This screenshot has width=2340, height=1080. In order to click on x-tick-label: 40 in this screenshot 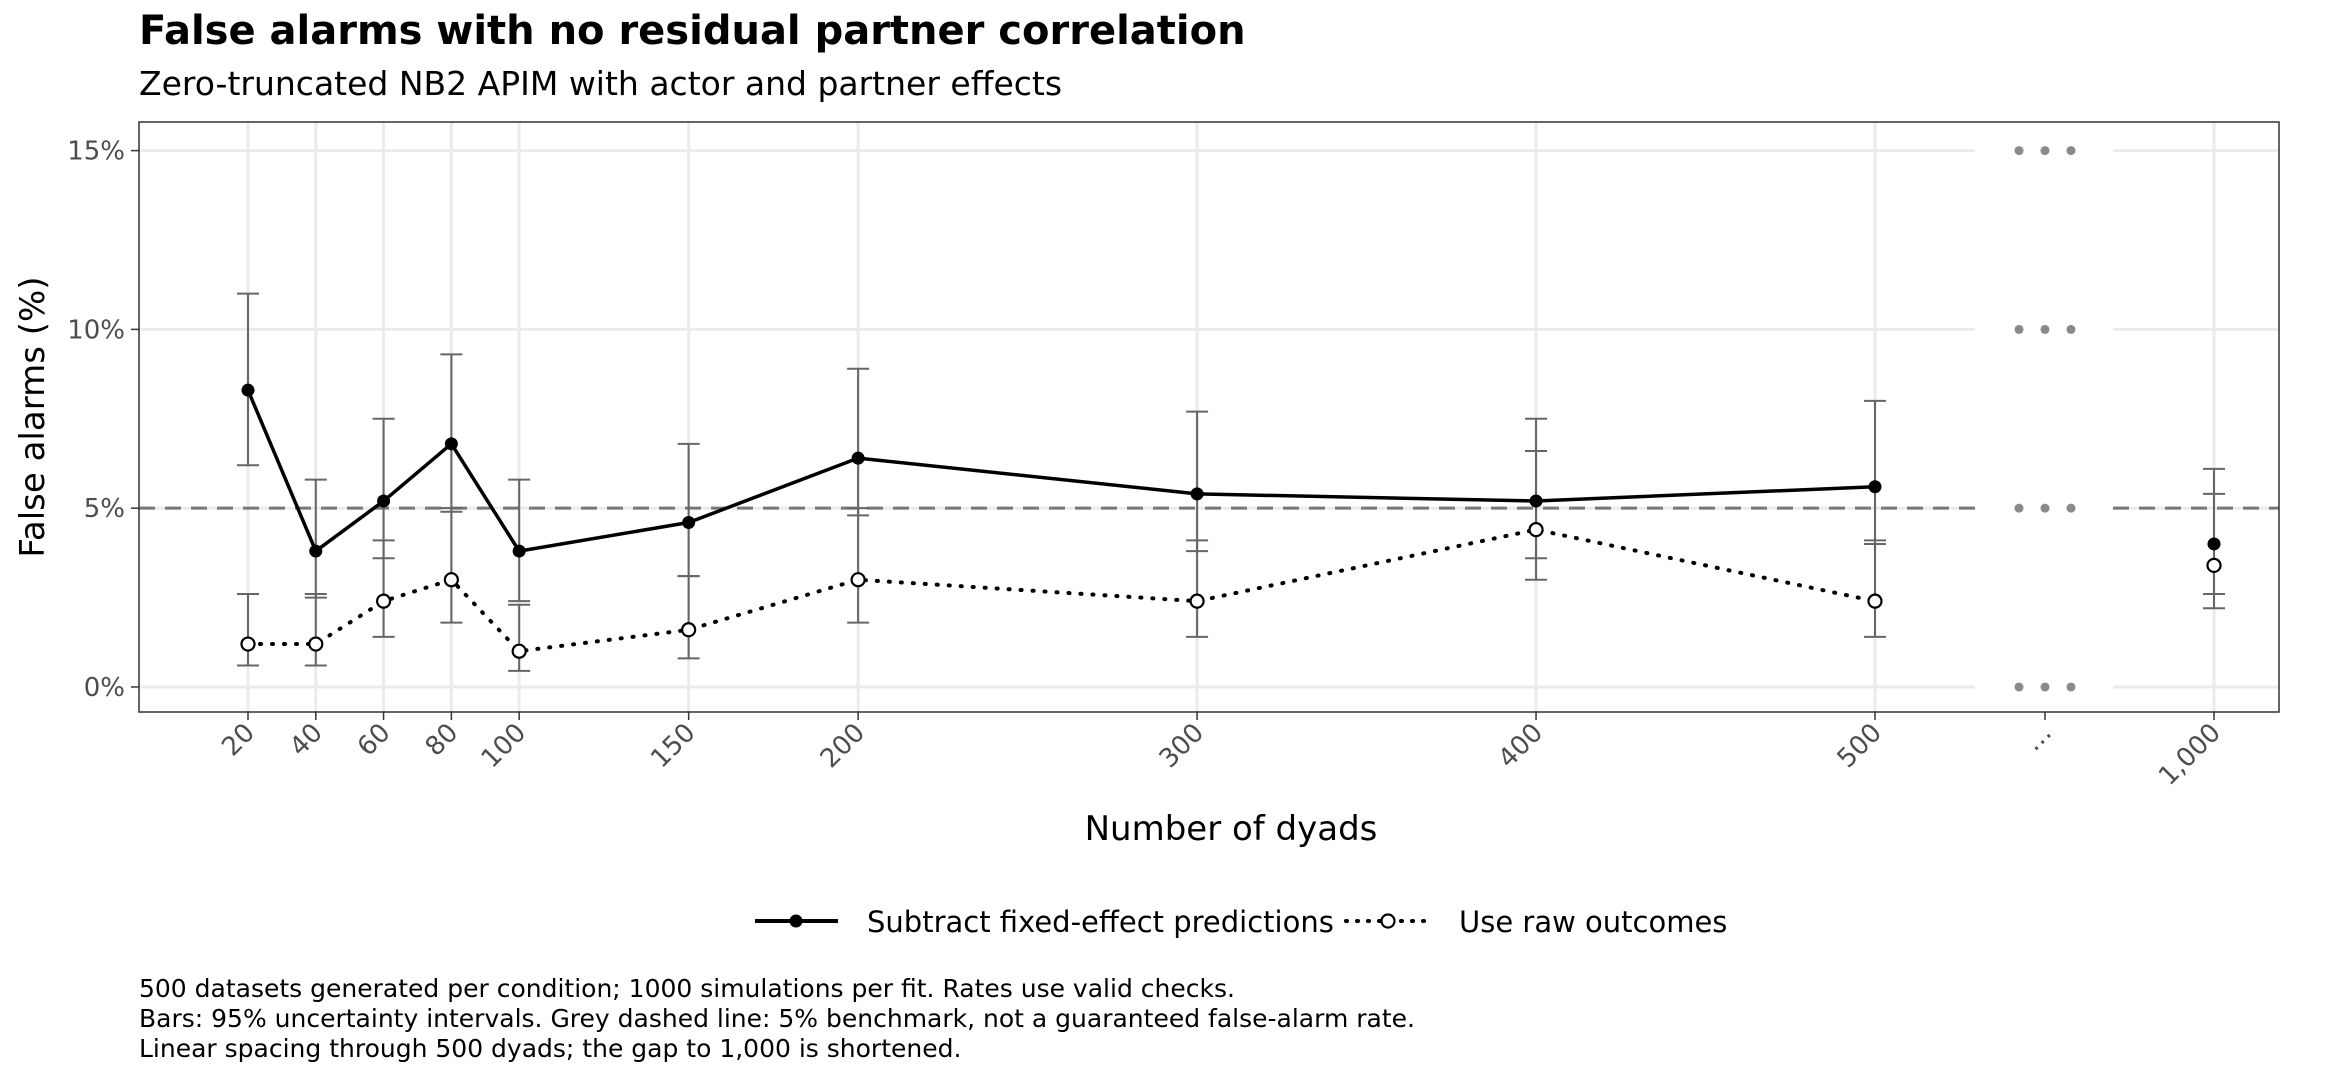, I will do `click(306, 740)`.